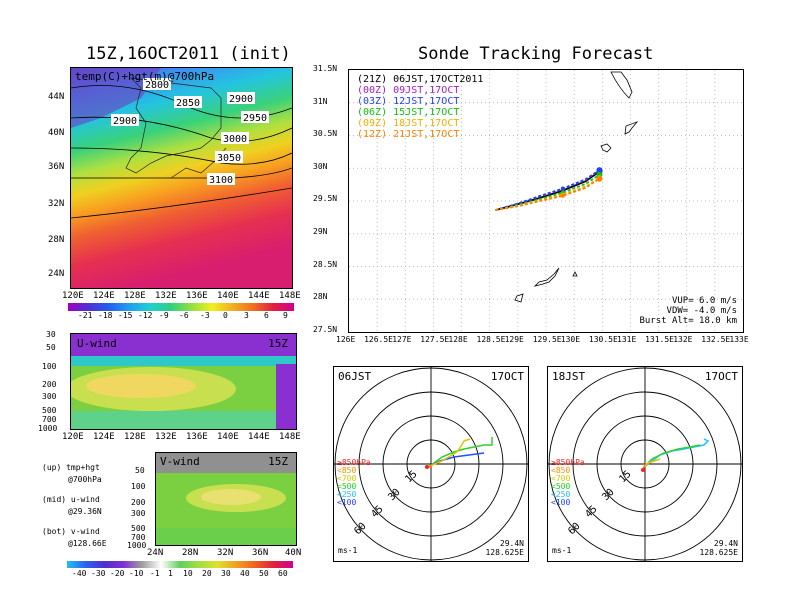  I want to click on colorbar-label: 10, so click(188, 573).